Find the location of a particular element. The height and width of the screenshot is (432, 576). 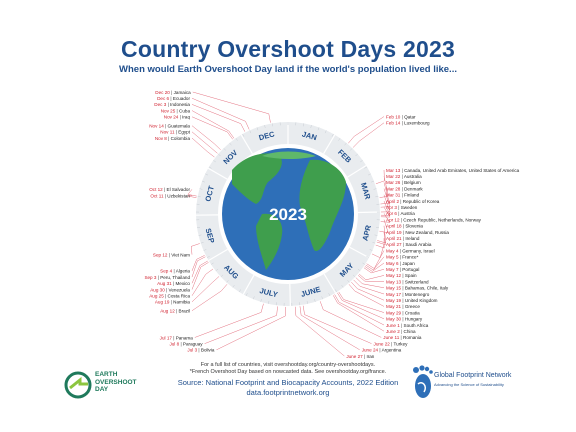

entry-date: June 2 is located at coordinates (393, 331).